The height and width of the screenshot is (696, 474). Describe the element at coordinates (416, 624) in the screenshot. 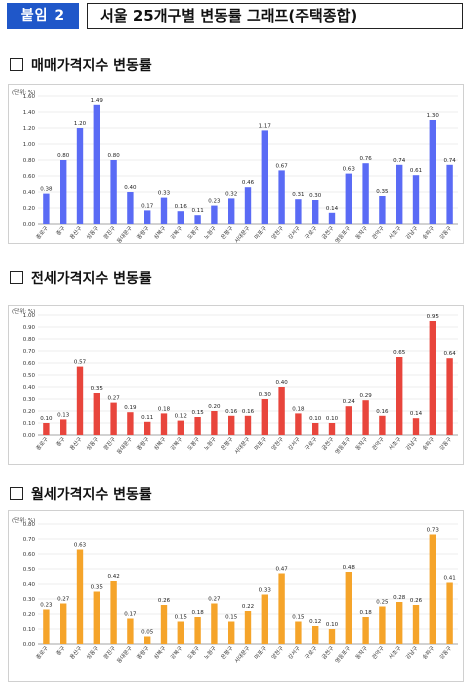

I see `bar-강남구` at that location.